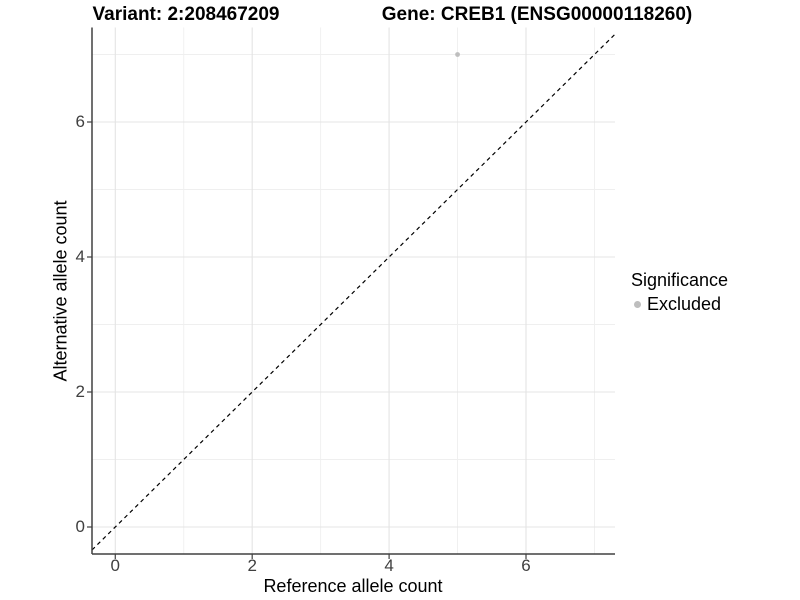 Image resolution: width=800 pixels, height=600 pixels. I want to click on x-tick-label: 2, so click(252, 565).